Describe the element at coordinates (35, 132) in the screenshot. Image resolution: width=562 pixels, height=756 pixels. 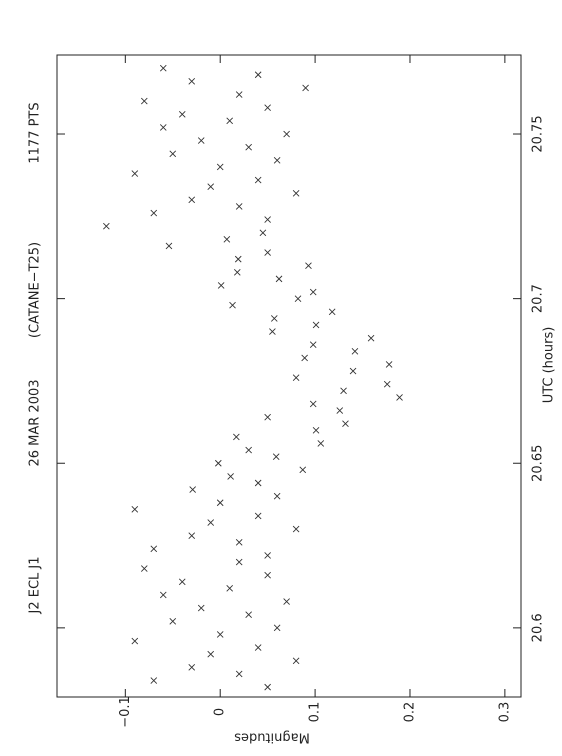
I see `title-part: 1177 PTS` at that location.